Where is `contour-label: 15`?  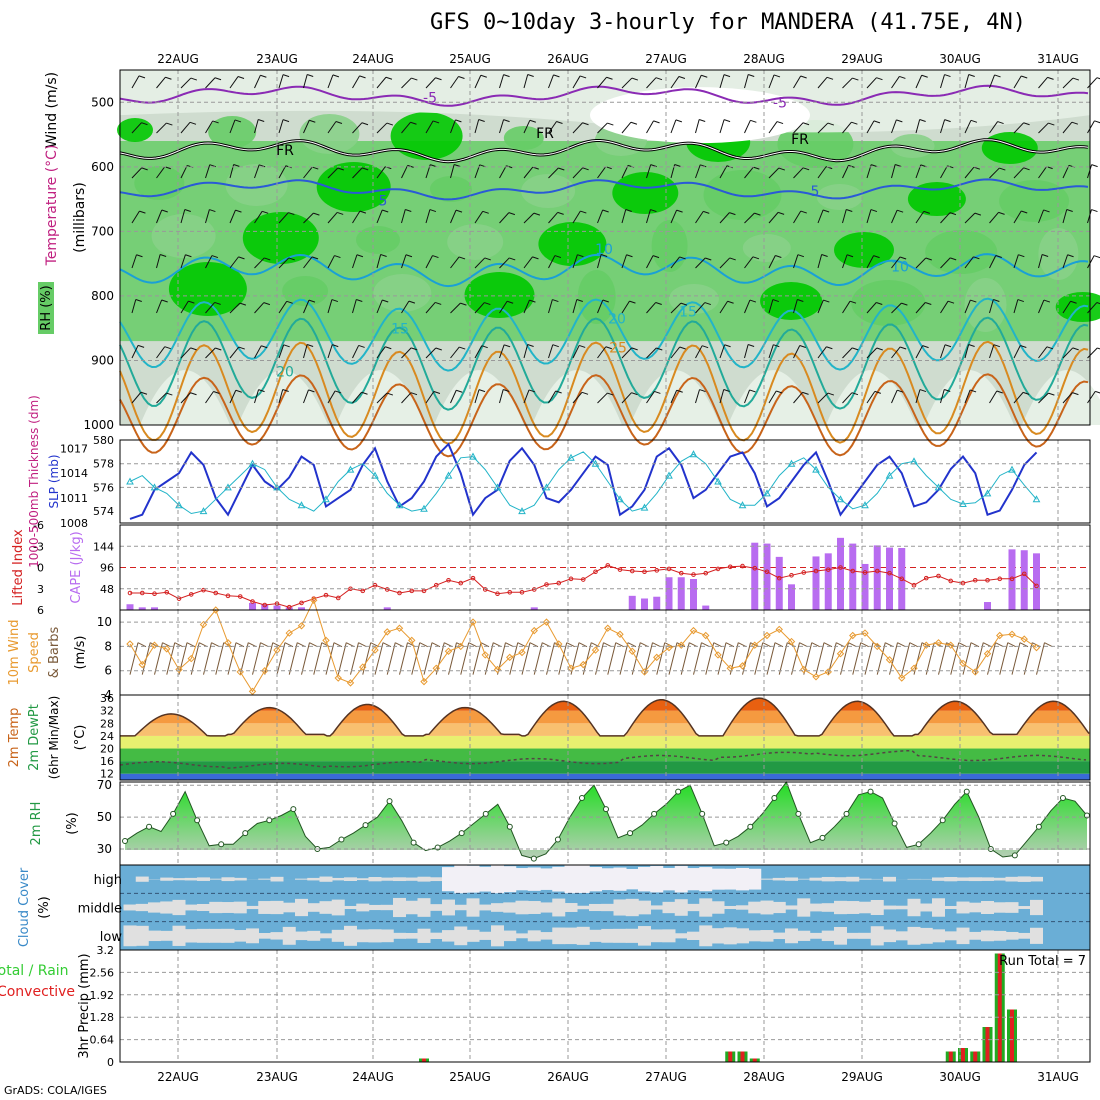
contour-label: 15 is located at coordinates (688, 313).